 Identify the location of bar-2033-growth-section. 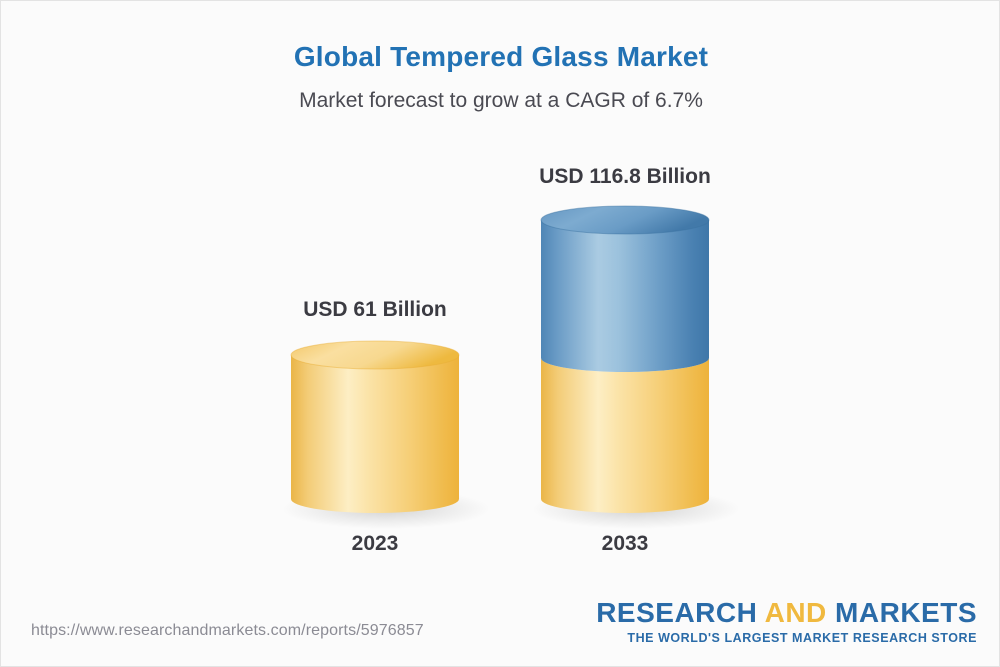
(625, 296).